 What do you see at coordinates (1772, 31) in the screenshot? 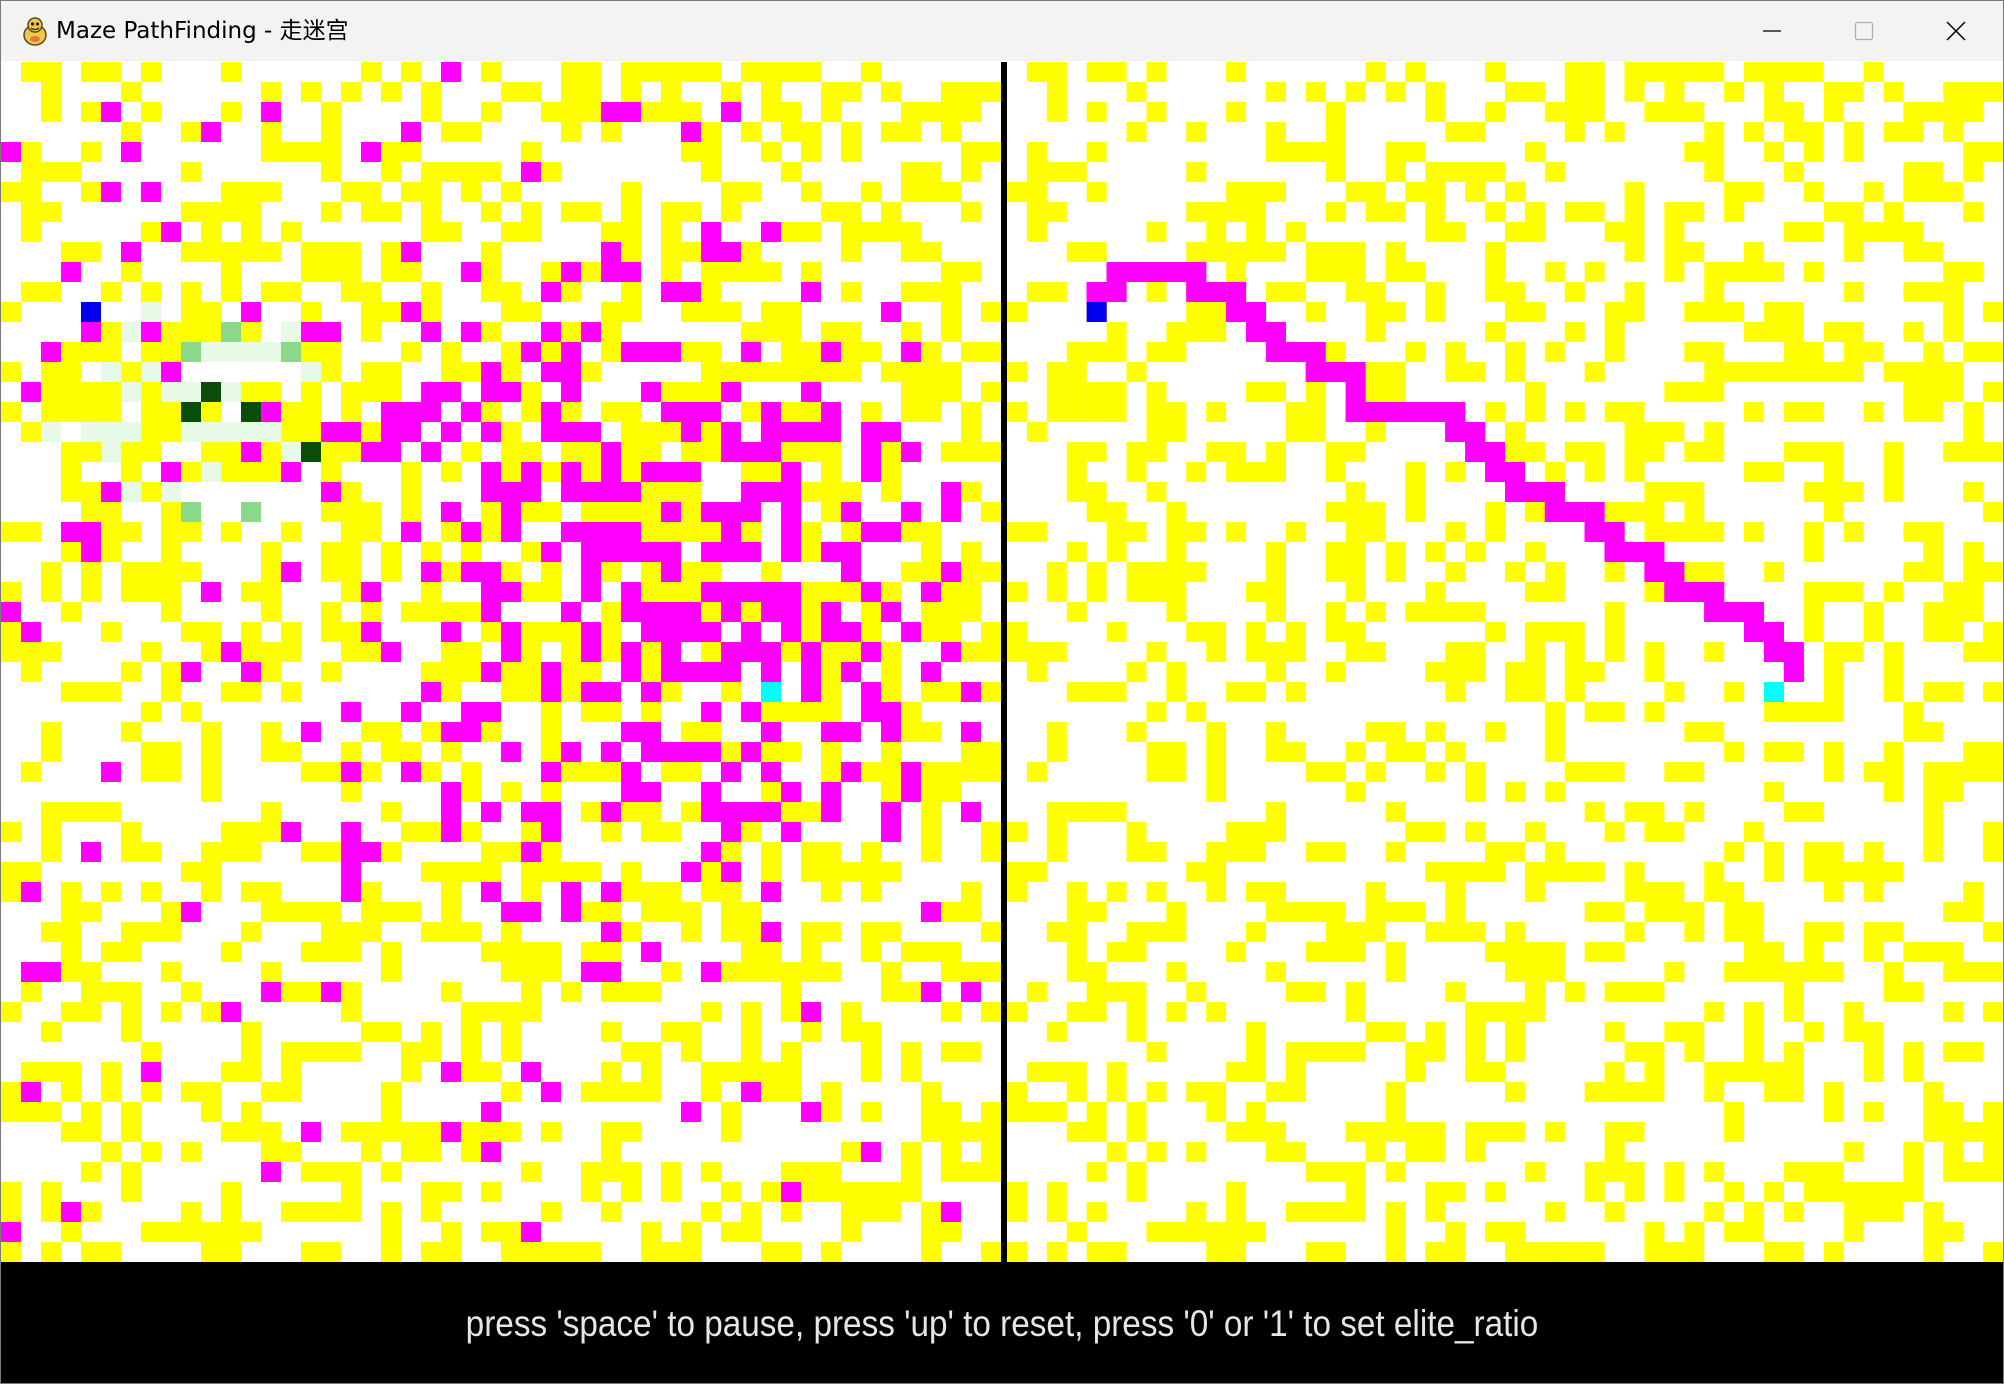
I see `minimize-button` at bounding box center [1772, 31].